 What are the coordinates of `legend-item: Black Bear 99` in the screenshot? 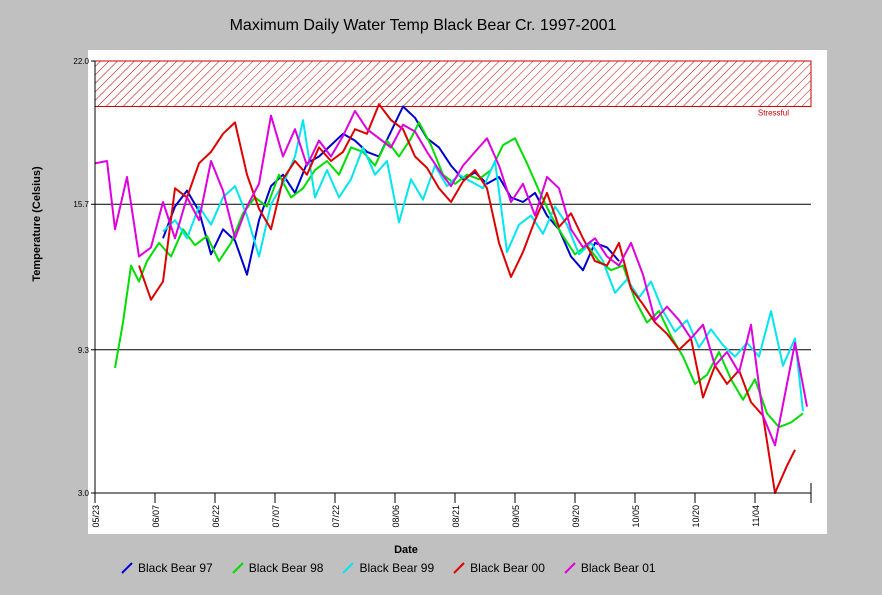 It's located at (387, 568).